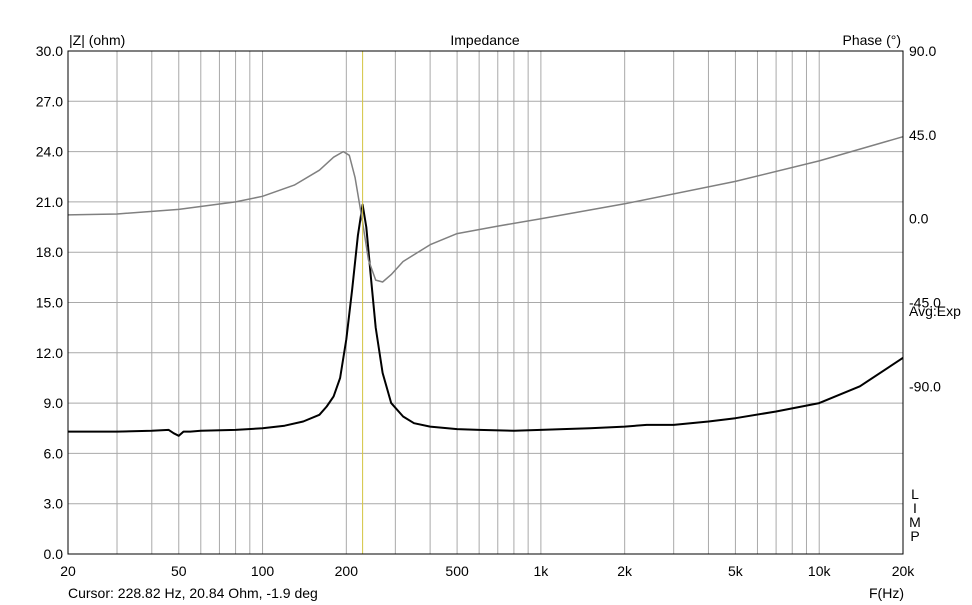  I want to click on avg-label: Avg:Exp, so click(935, 311).